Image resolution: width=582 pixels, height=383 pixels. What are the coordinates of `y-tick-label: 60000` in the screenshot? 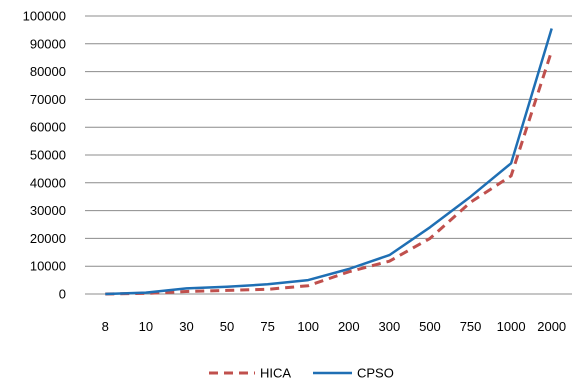 It's located at (48, 127).